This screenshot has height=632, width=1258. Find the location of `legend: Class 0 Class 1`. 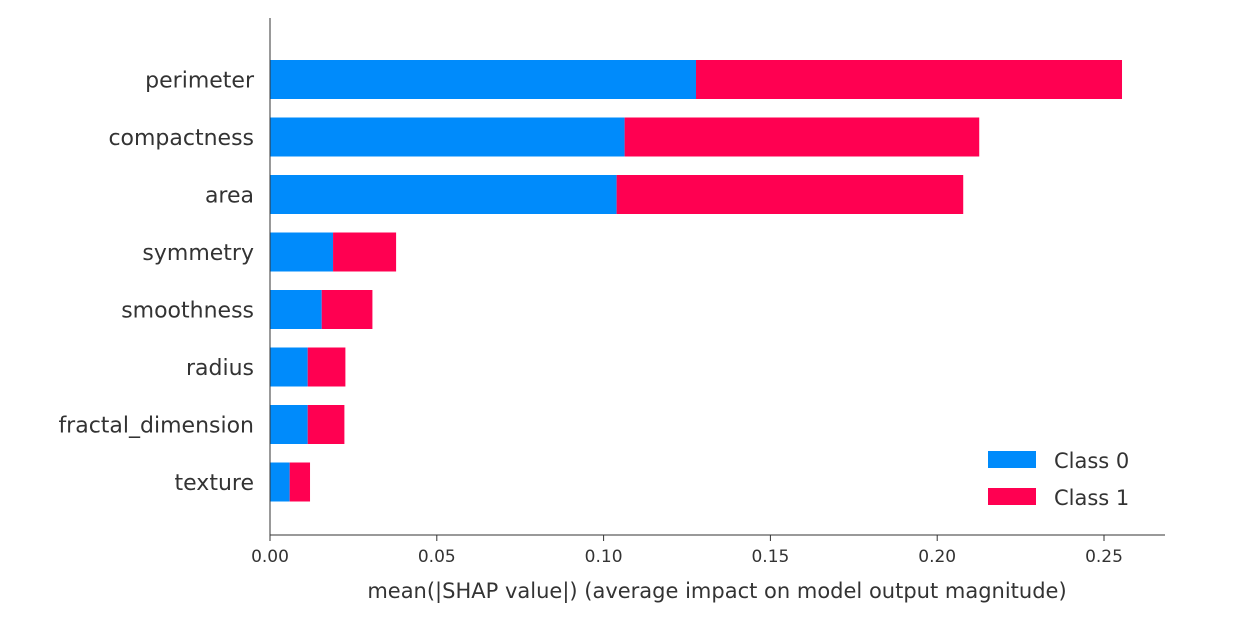

legend: Class 0 Class 1 is located at coordinates (1058, 479).